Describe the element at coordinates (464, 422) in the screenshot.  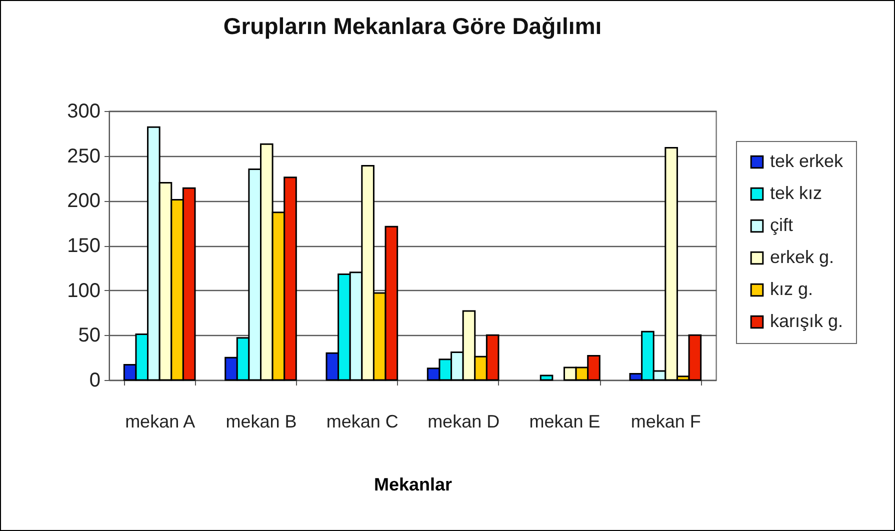
I see `x-tick-label: mekan D` at that location.